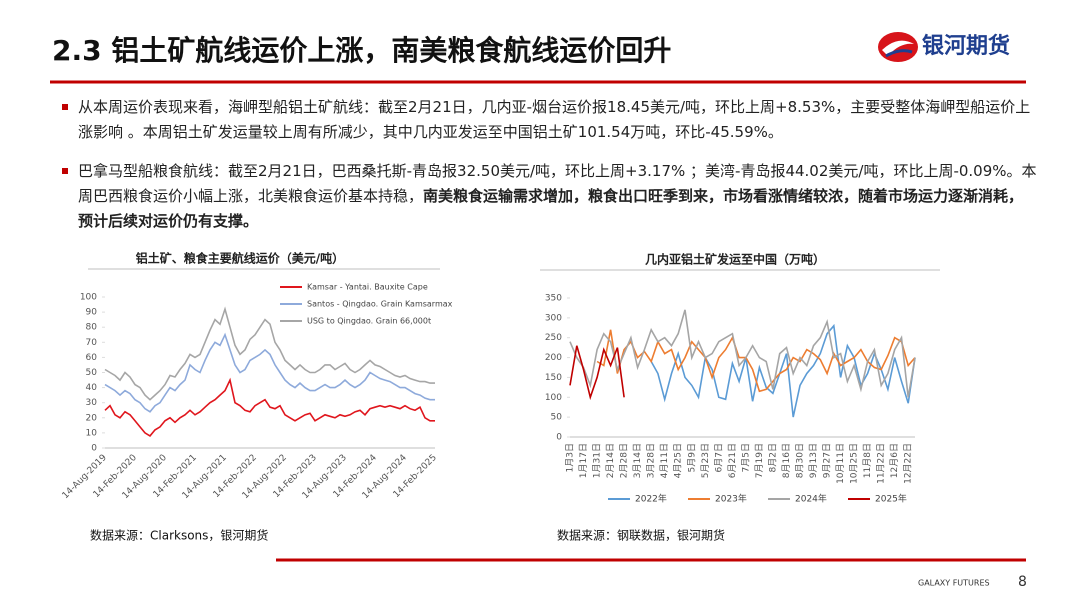 This screenshot has width=1080, height=608. I want to click on y-tick-label: 90, so click(92, 313).